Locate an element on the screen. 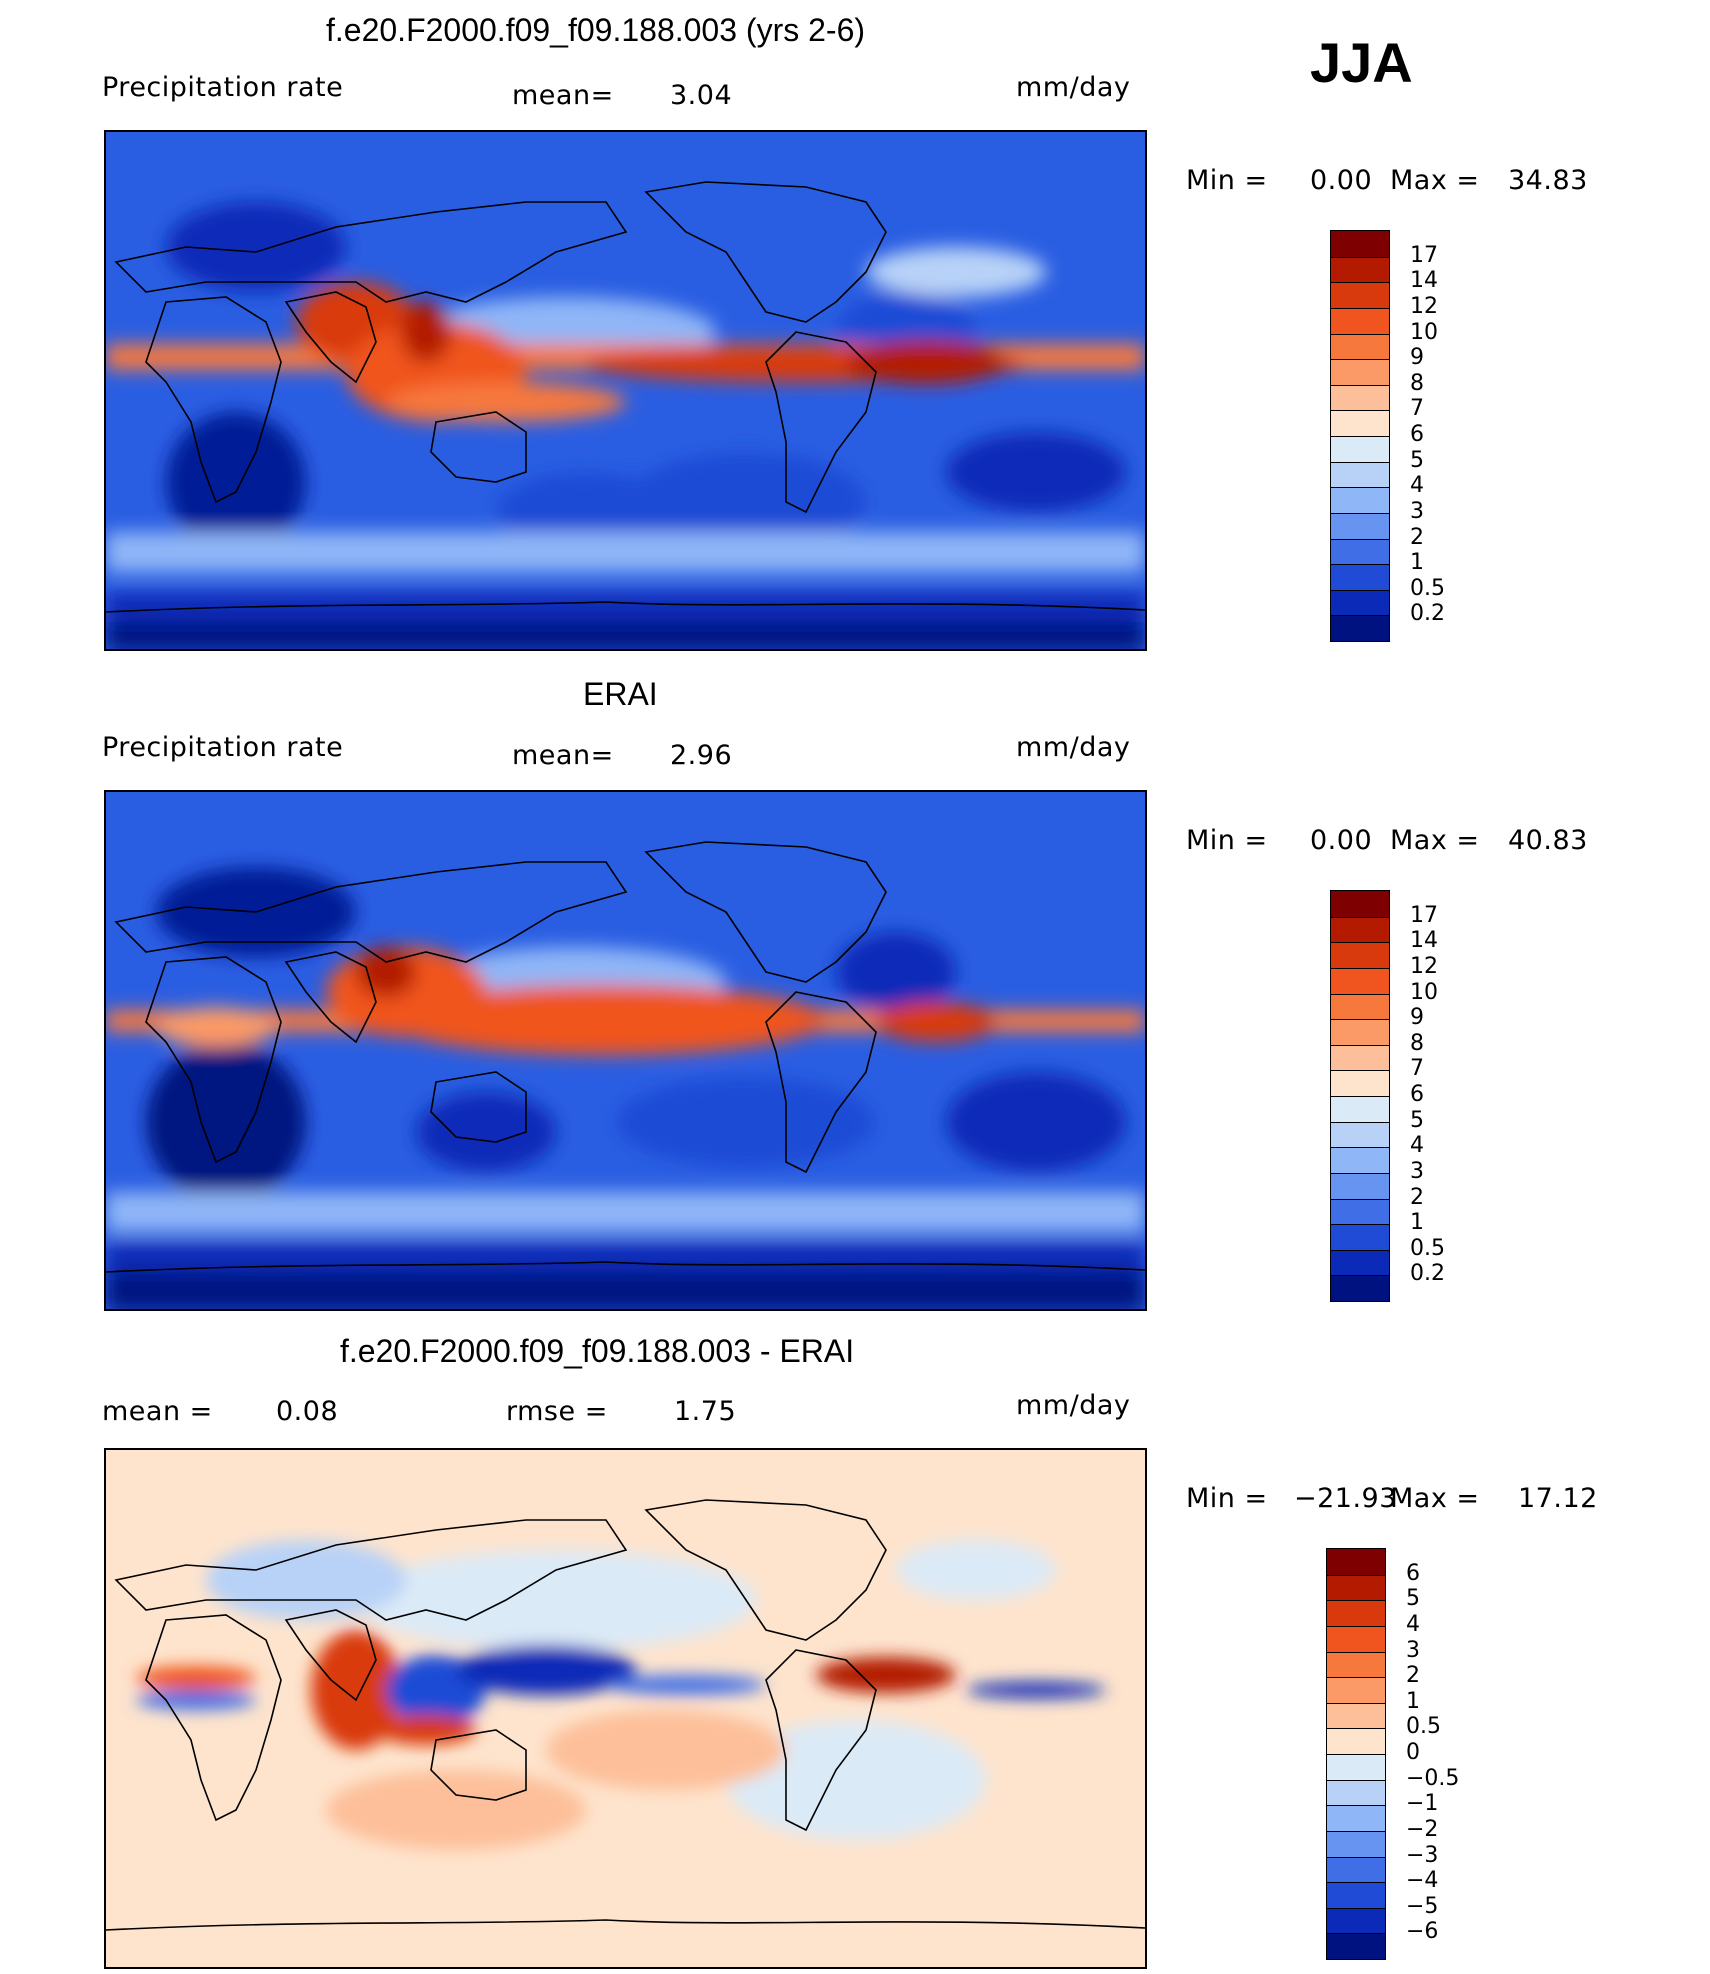 This screenshot has height=1974, width=1710. panel-diff-mean-value: 0.08 is located at coordinates (307, 1411).